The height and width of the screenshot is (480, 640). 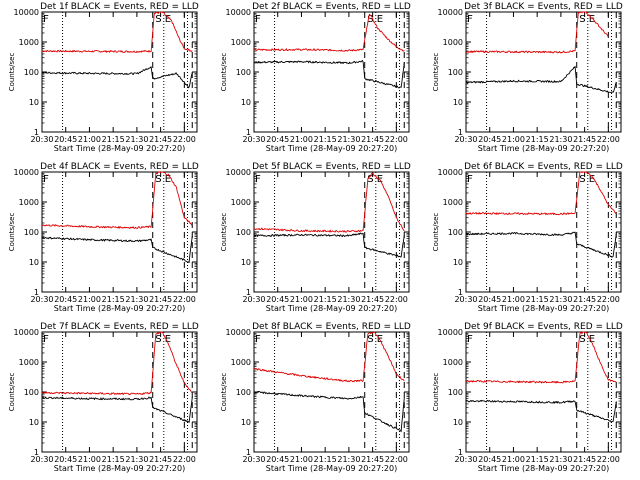 What do you see at coordinates (119, 167) in the screenshot?
I see `chart-title: Det 4f BLACK = Events, RED = LLD` at bounding box center [119, 167].